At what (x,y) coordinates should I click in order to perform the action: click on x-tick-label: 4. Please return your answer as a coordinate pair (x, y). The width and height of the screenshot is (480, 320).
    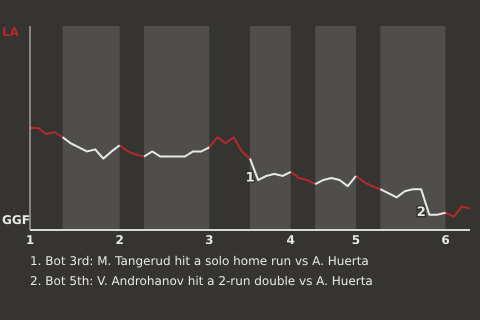
    Looking at the image, I should click on (290, 240).